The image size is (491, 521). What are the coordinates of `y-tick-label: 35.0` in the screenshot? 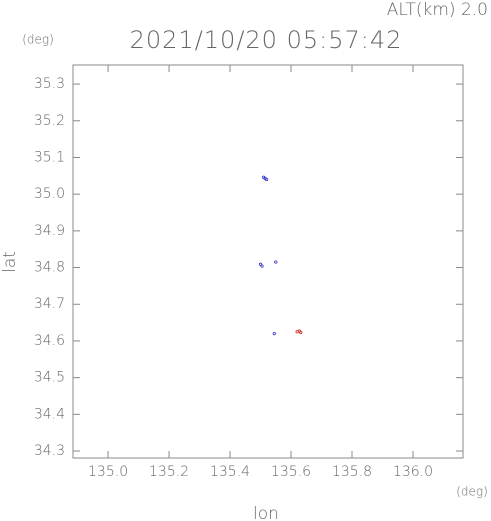 It's located at (49, 194).